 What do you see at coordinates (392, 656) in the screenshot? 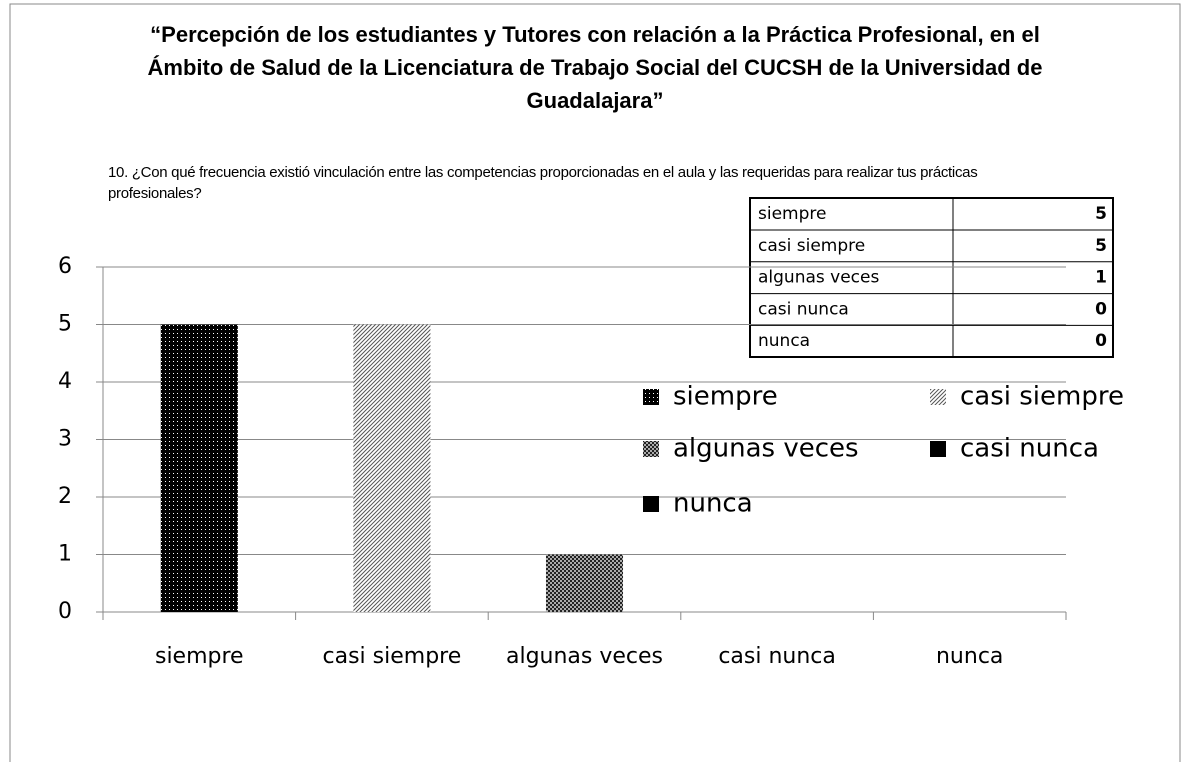
I see `x-tick-label: casi siempre` at bounding box center [392, 656].